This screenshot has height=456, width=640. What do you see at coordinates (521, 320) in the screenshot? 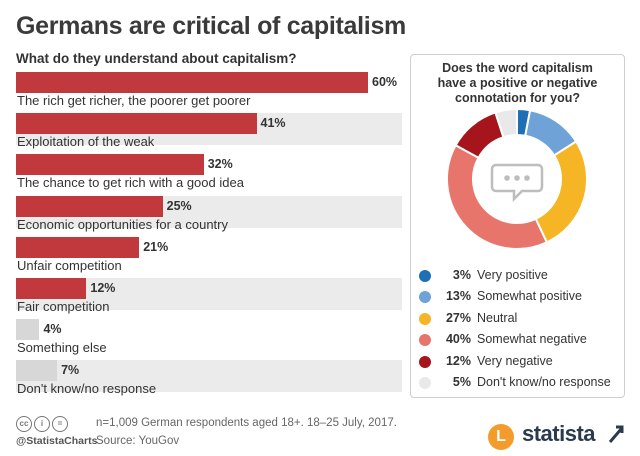
I see `legend-item: 27% Neutral` at bounding box center [521, 320].